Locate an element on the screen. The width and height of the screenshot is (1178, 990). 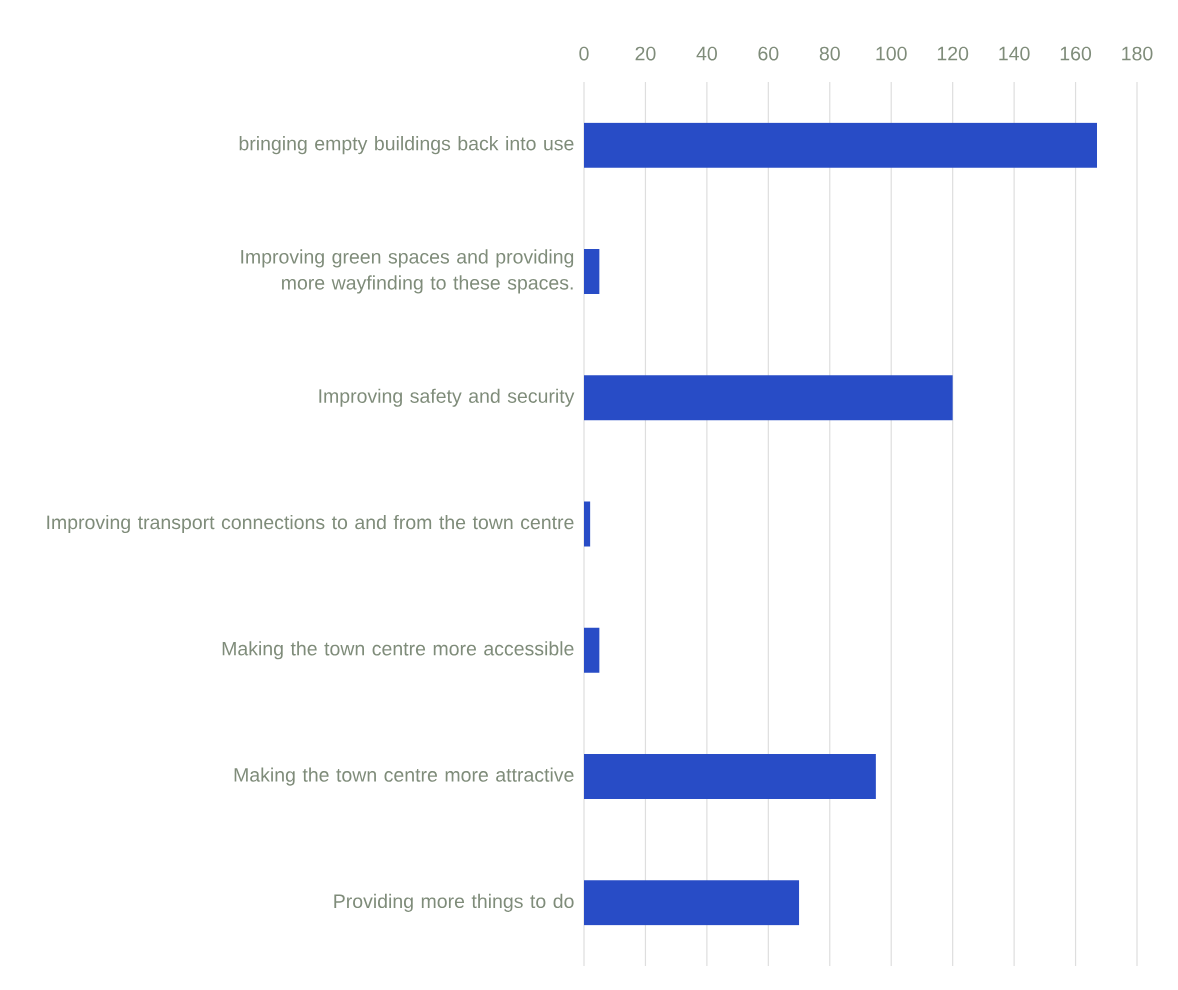
y-tick-label: Making the town centre more accessible is located at coordinates (398, 650).